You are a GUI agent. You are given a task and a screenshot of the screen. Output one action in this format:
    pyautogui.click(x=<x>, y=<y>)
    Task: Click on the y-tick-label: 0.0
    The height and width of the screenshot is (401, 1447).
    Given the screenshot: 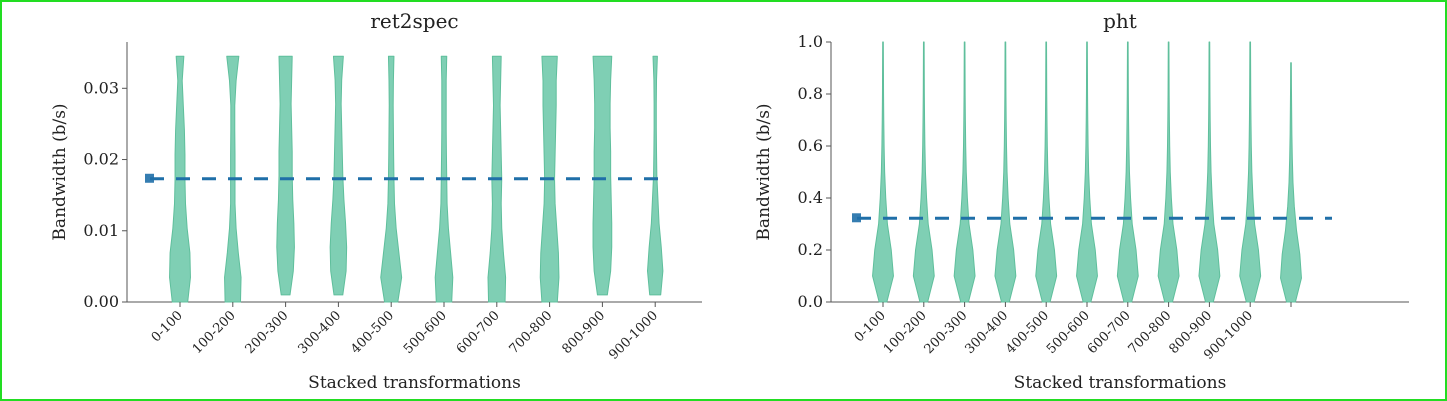 What is the action you would take?
    pyautogui.click(x=810, y=301)
    